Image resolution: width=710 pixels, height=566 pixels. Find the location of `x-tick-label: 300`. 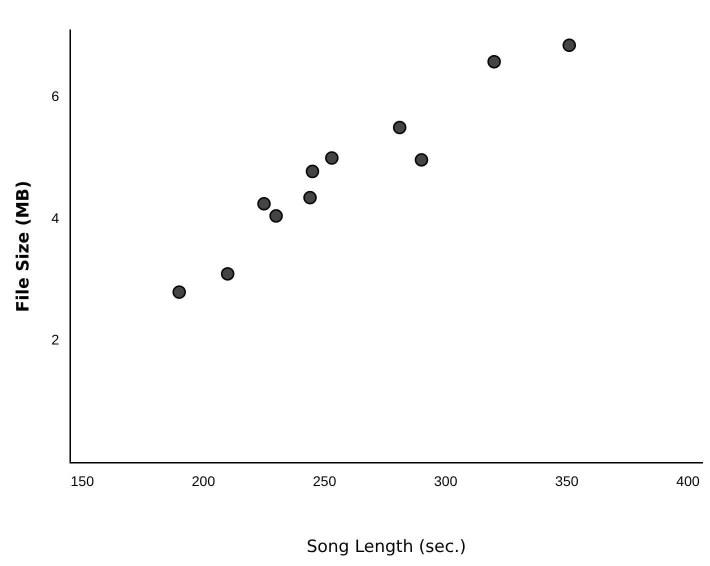

x-tick-label: 300 is located at coordinates (446, 481).